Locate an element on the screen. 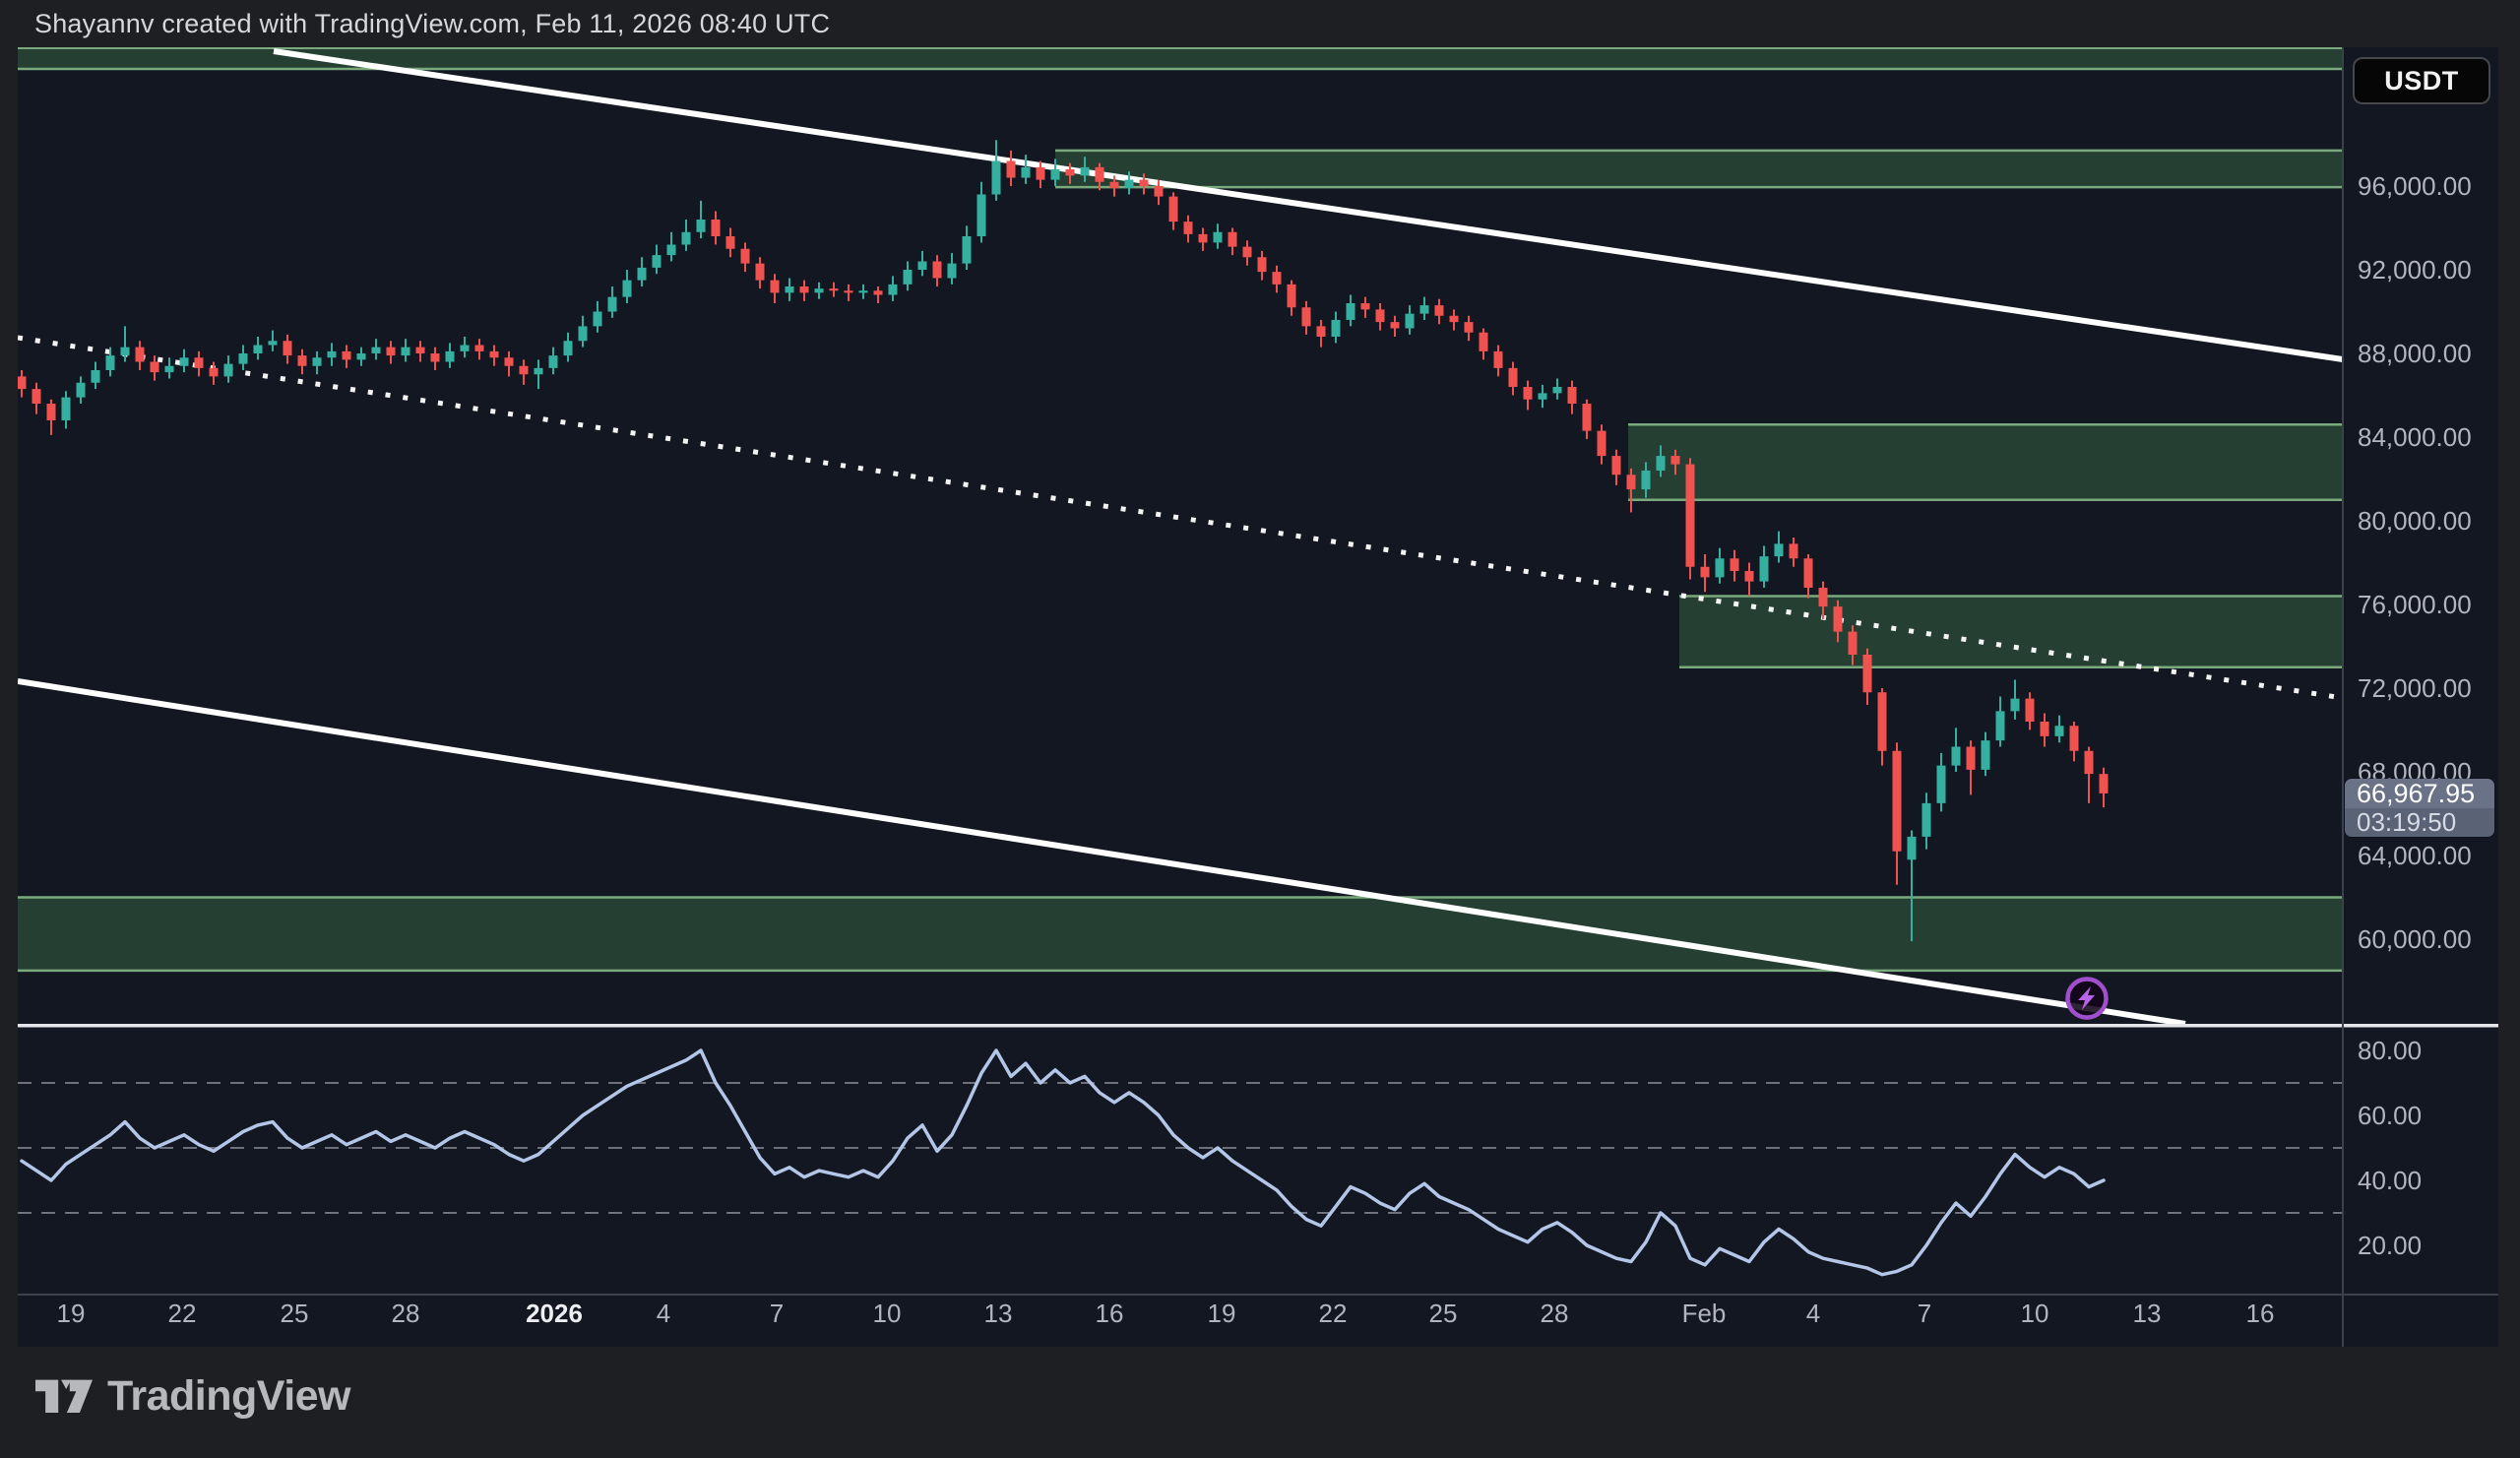  tradingview-logo: TradingView is located at coordinates (193, 1396).